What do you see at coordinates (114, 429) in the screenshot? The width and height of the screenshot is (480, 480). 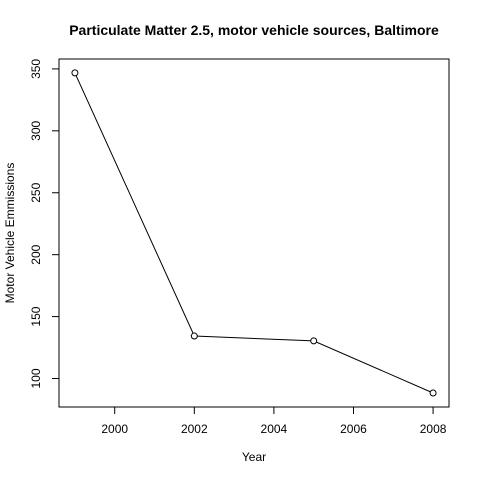 I see `x-tick-label-0: 2000` at bounding box center [114, 429].